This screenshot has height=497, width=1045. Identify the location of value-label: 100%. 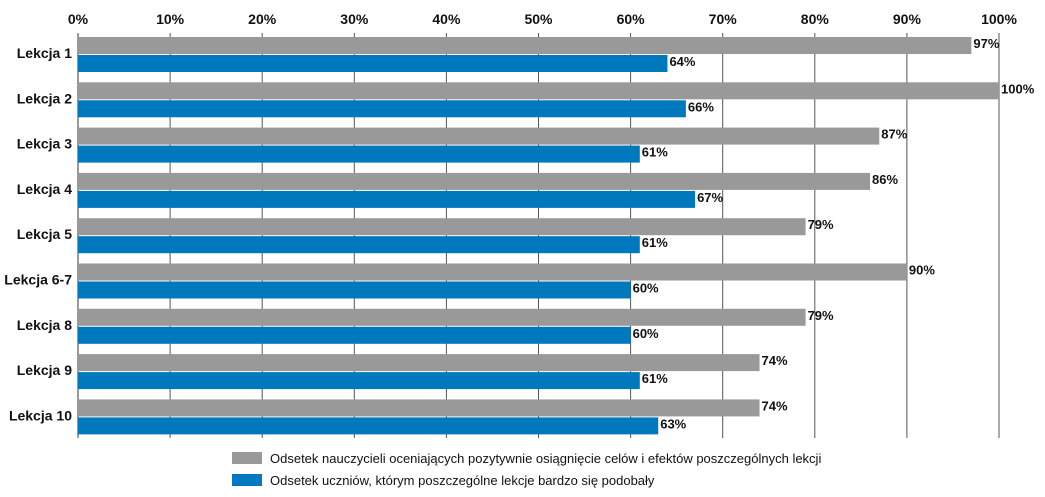
(1018, 88).